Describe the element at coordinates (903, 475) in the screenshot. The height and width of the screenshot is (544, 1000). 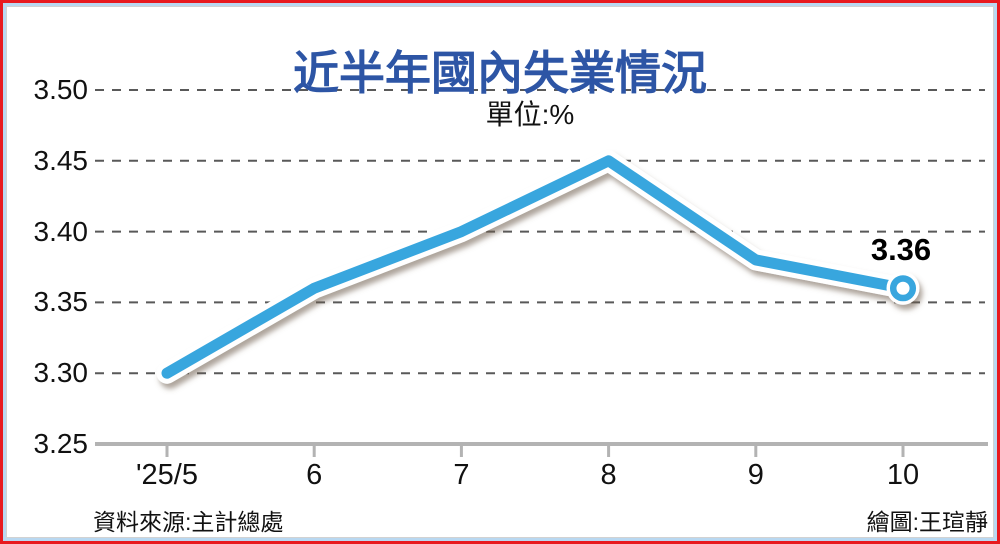
I see `x-axis-label: 10` at that location.